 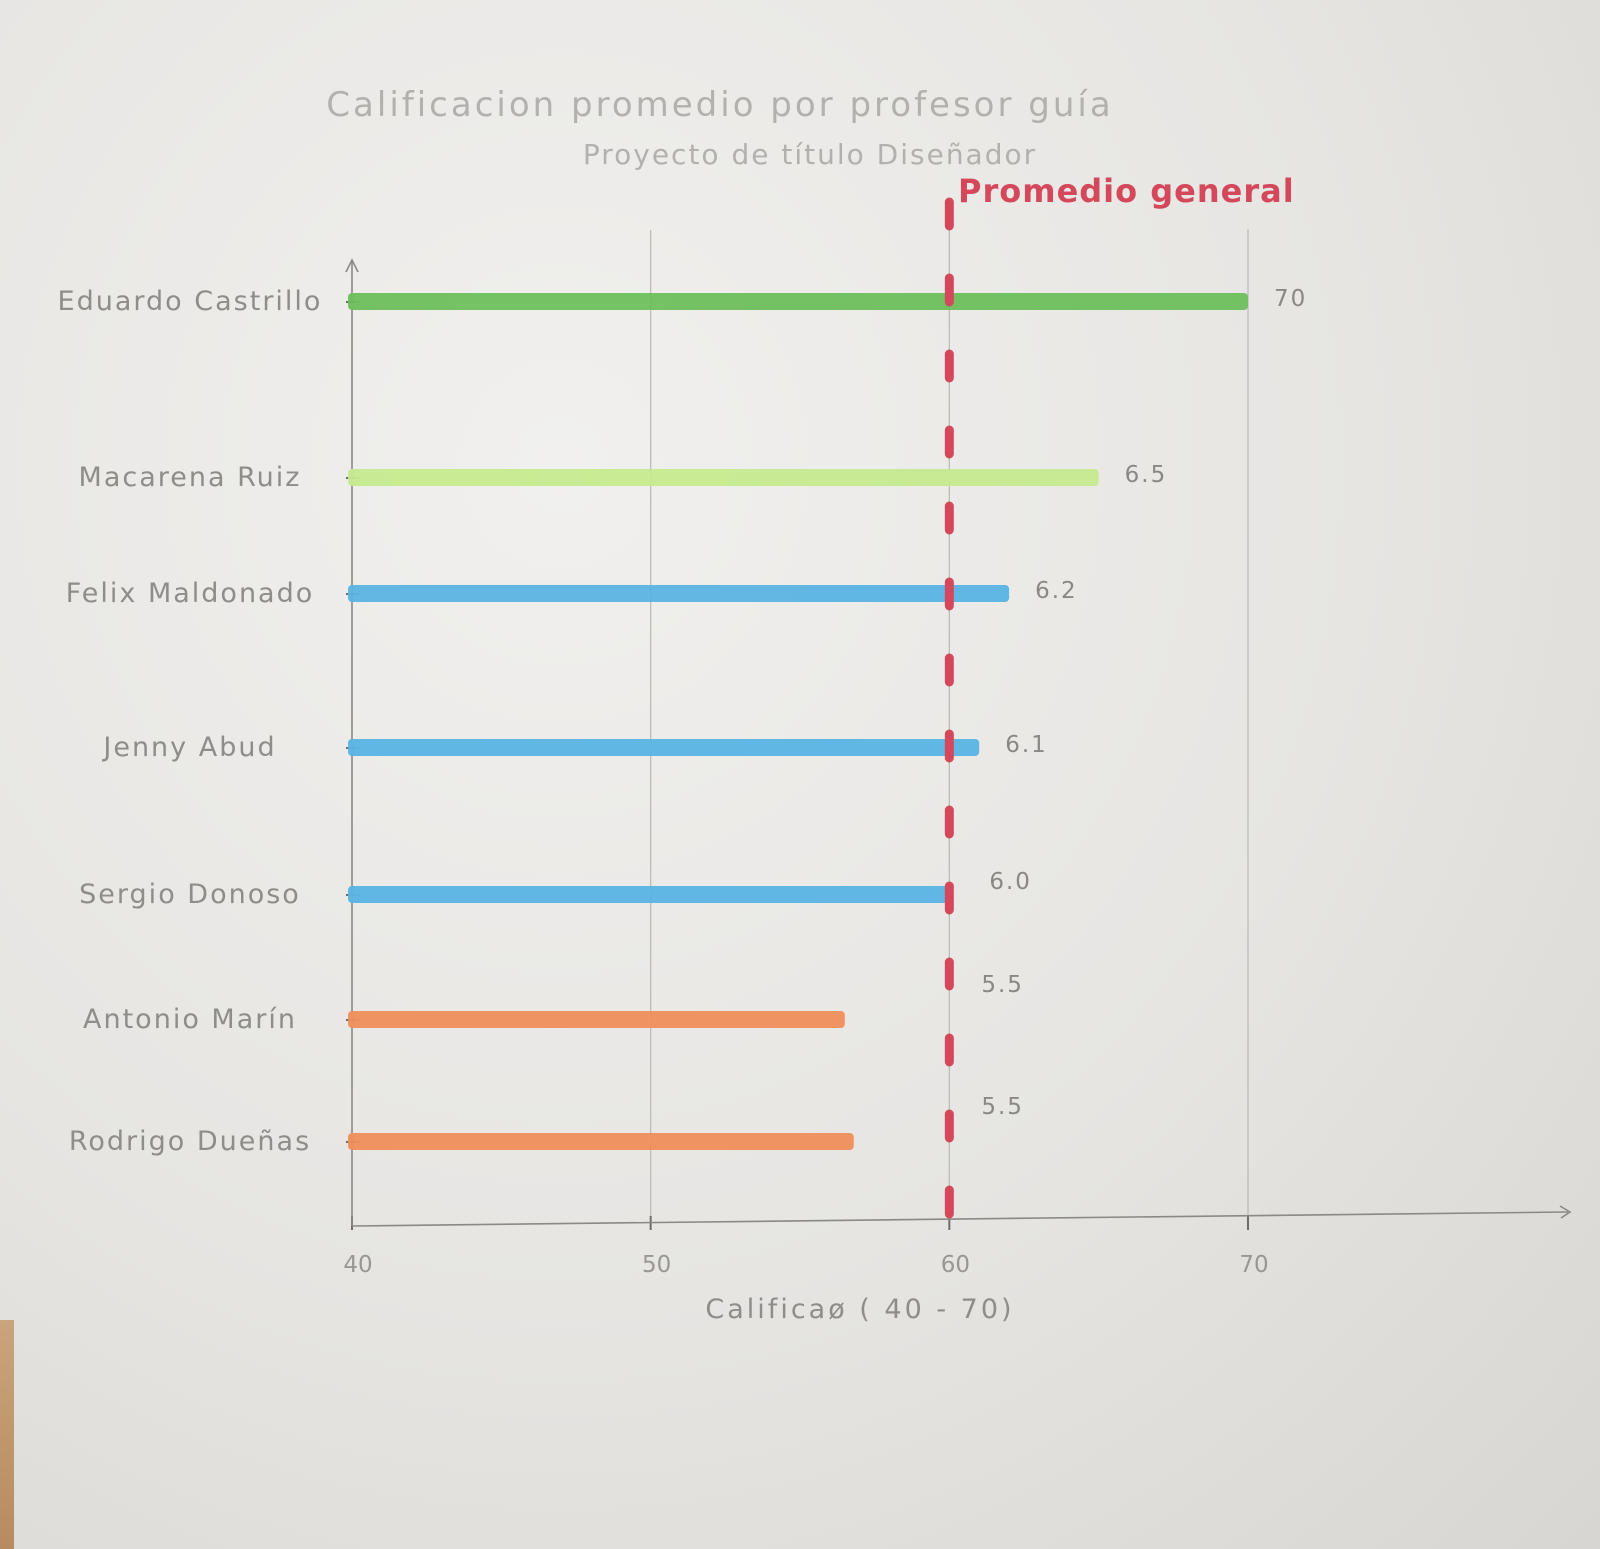 What do you see at coordinates (7, 1434) in the screenshot?
I see `table-edge` at bounding box center [7, 1434].